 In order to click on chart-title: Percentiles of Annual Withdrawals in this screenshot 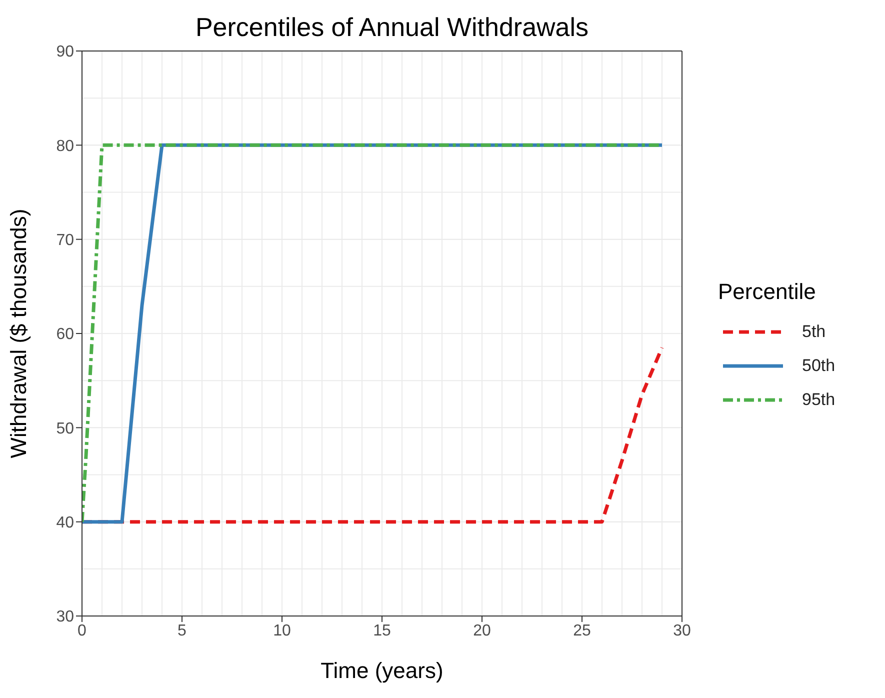, I will do `click(392, 27)`.